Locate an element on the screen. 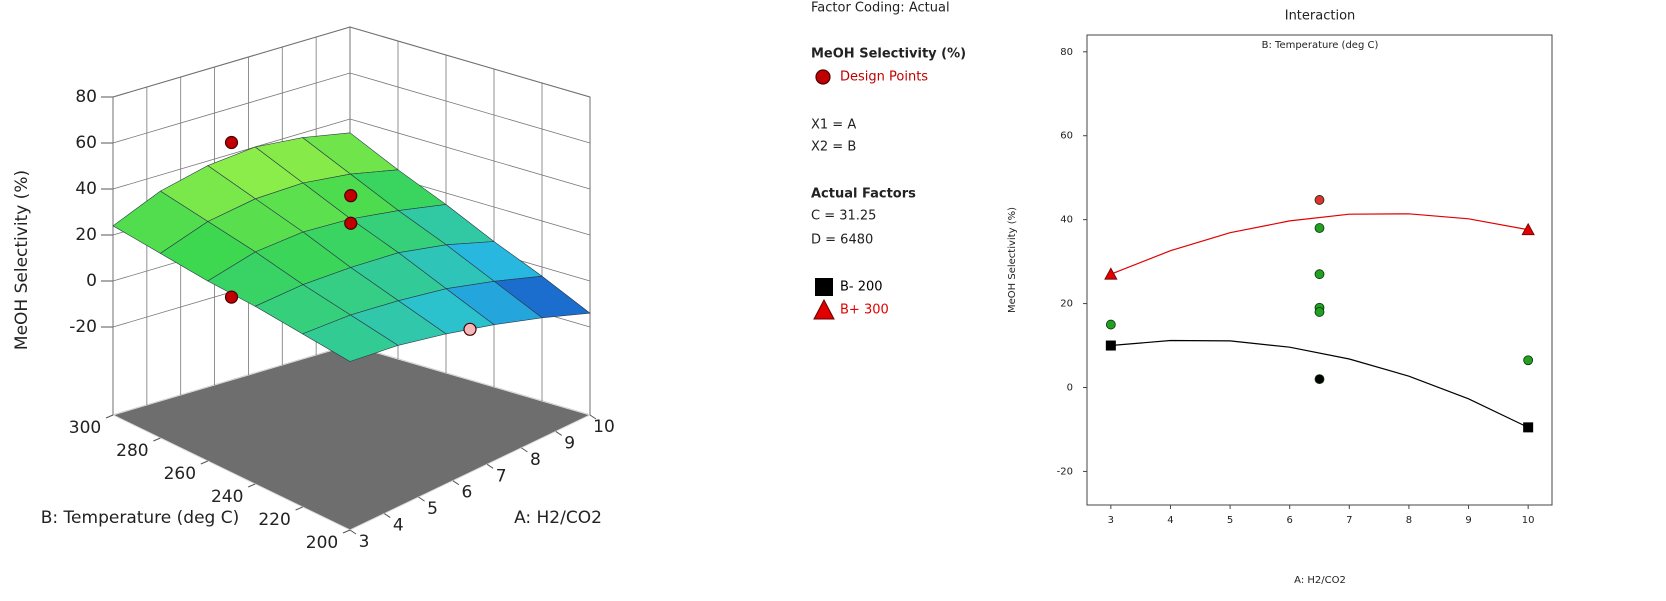 This screenshot has height=601, width=1666. z-tick-label: 40 is located at coordinates (86, 189).